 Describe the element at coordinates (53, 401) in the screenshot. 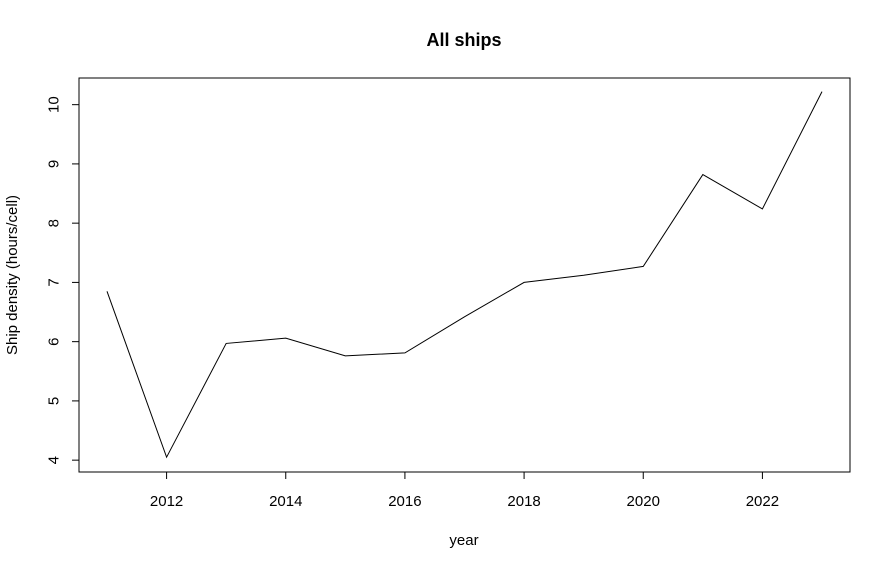

I see `y-tick-label: 5` at that location.